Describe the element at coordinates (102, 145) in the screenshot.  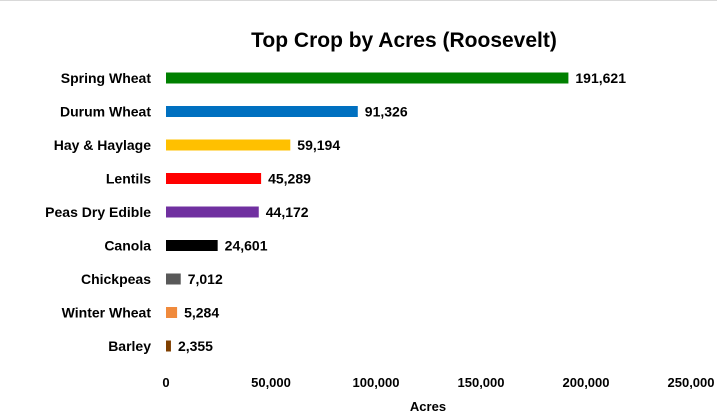
I see `category-label: Hay & Haylage` at that location.